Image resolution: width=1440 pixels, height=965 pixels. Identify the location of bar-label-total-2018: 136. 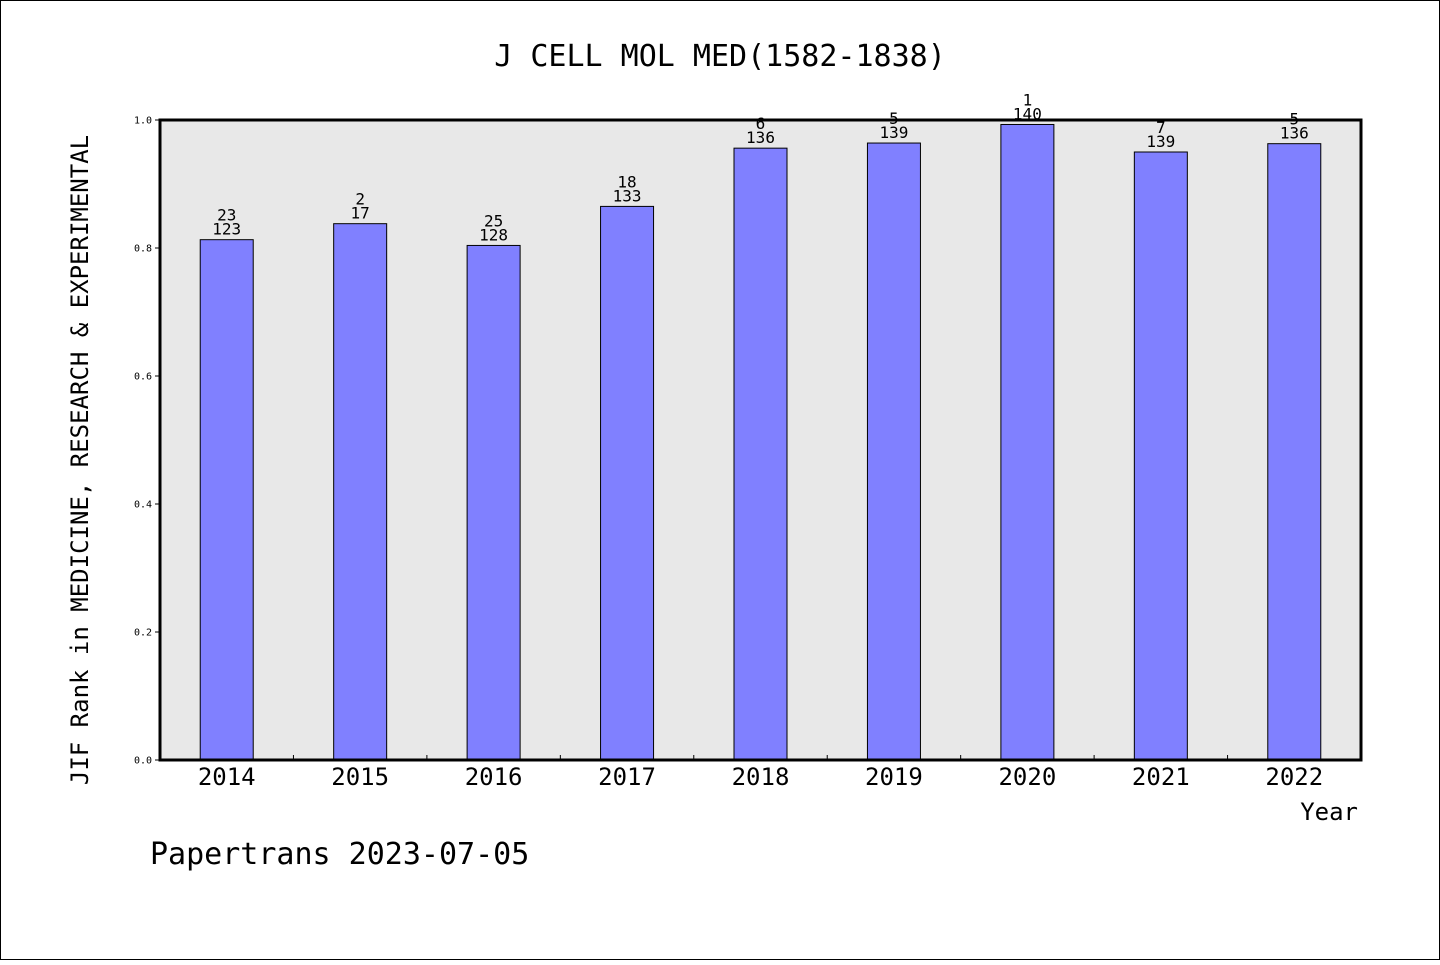
(760, 137).